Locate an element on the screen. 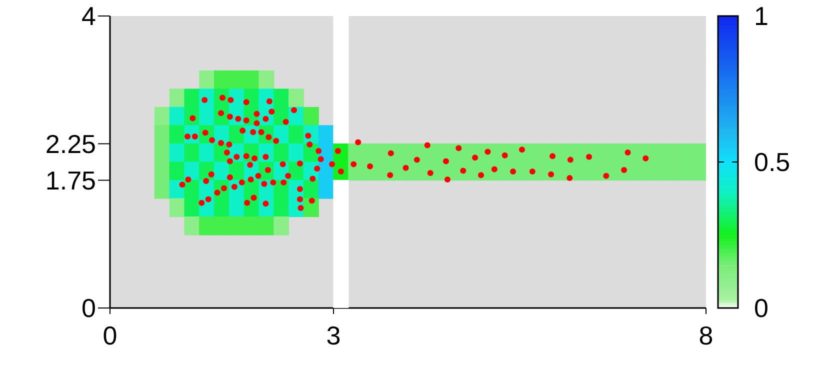  color-bar-label: 0 is located at coordinates (761, 308).